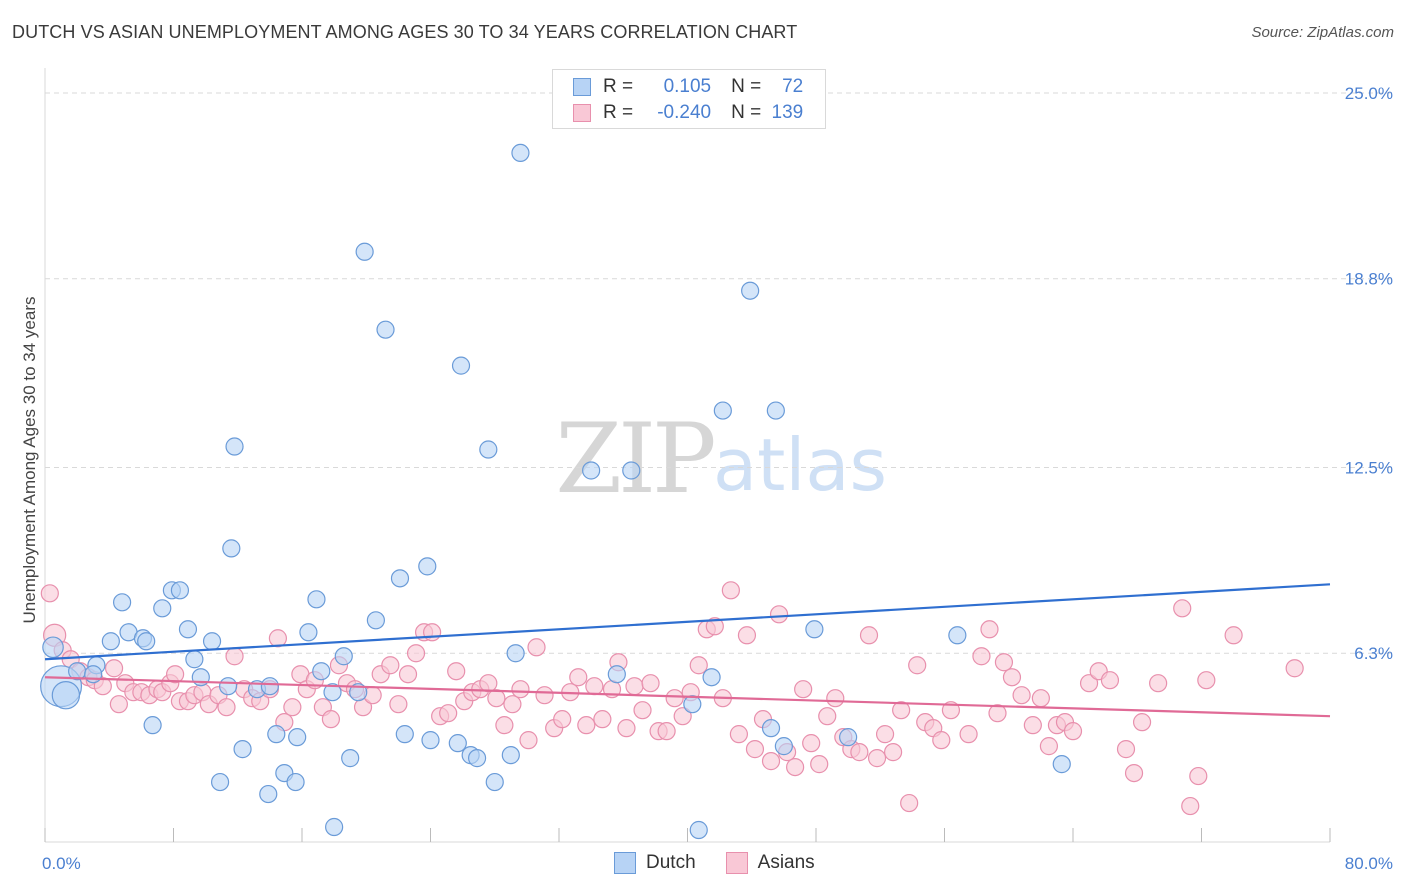  Describe the element at coordinates (746, 86) in the screenshot. I see `legend-n-label: N =` at that location.